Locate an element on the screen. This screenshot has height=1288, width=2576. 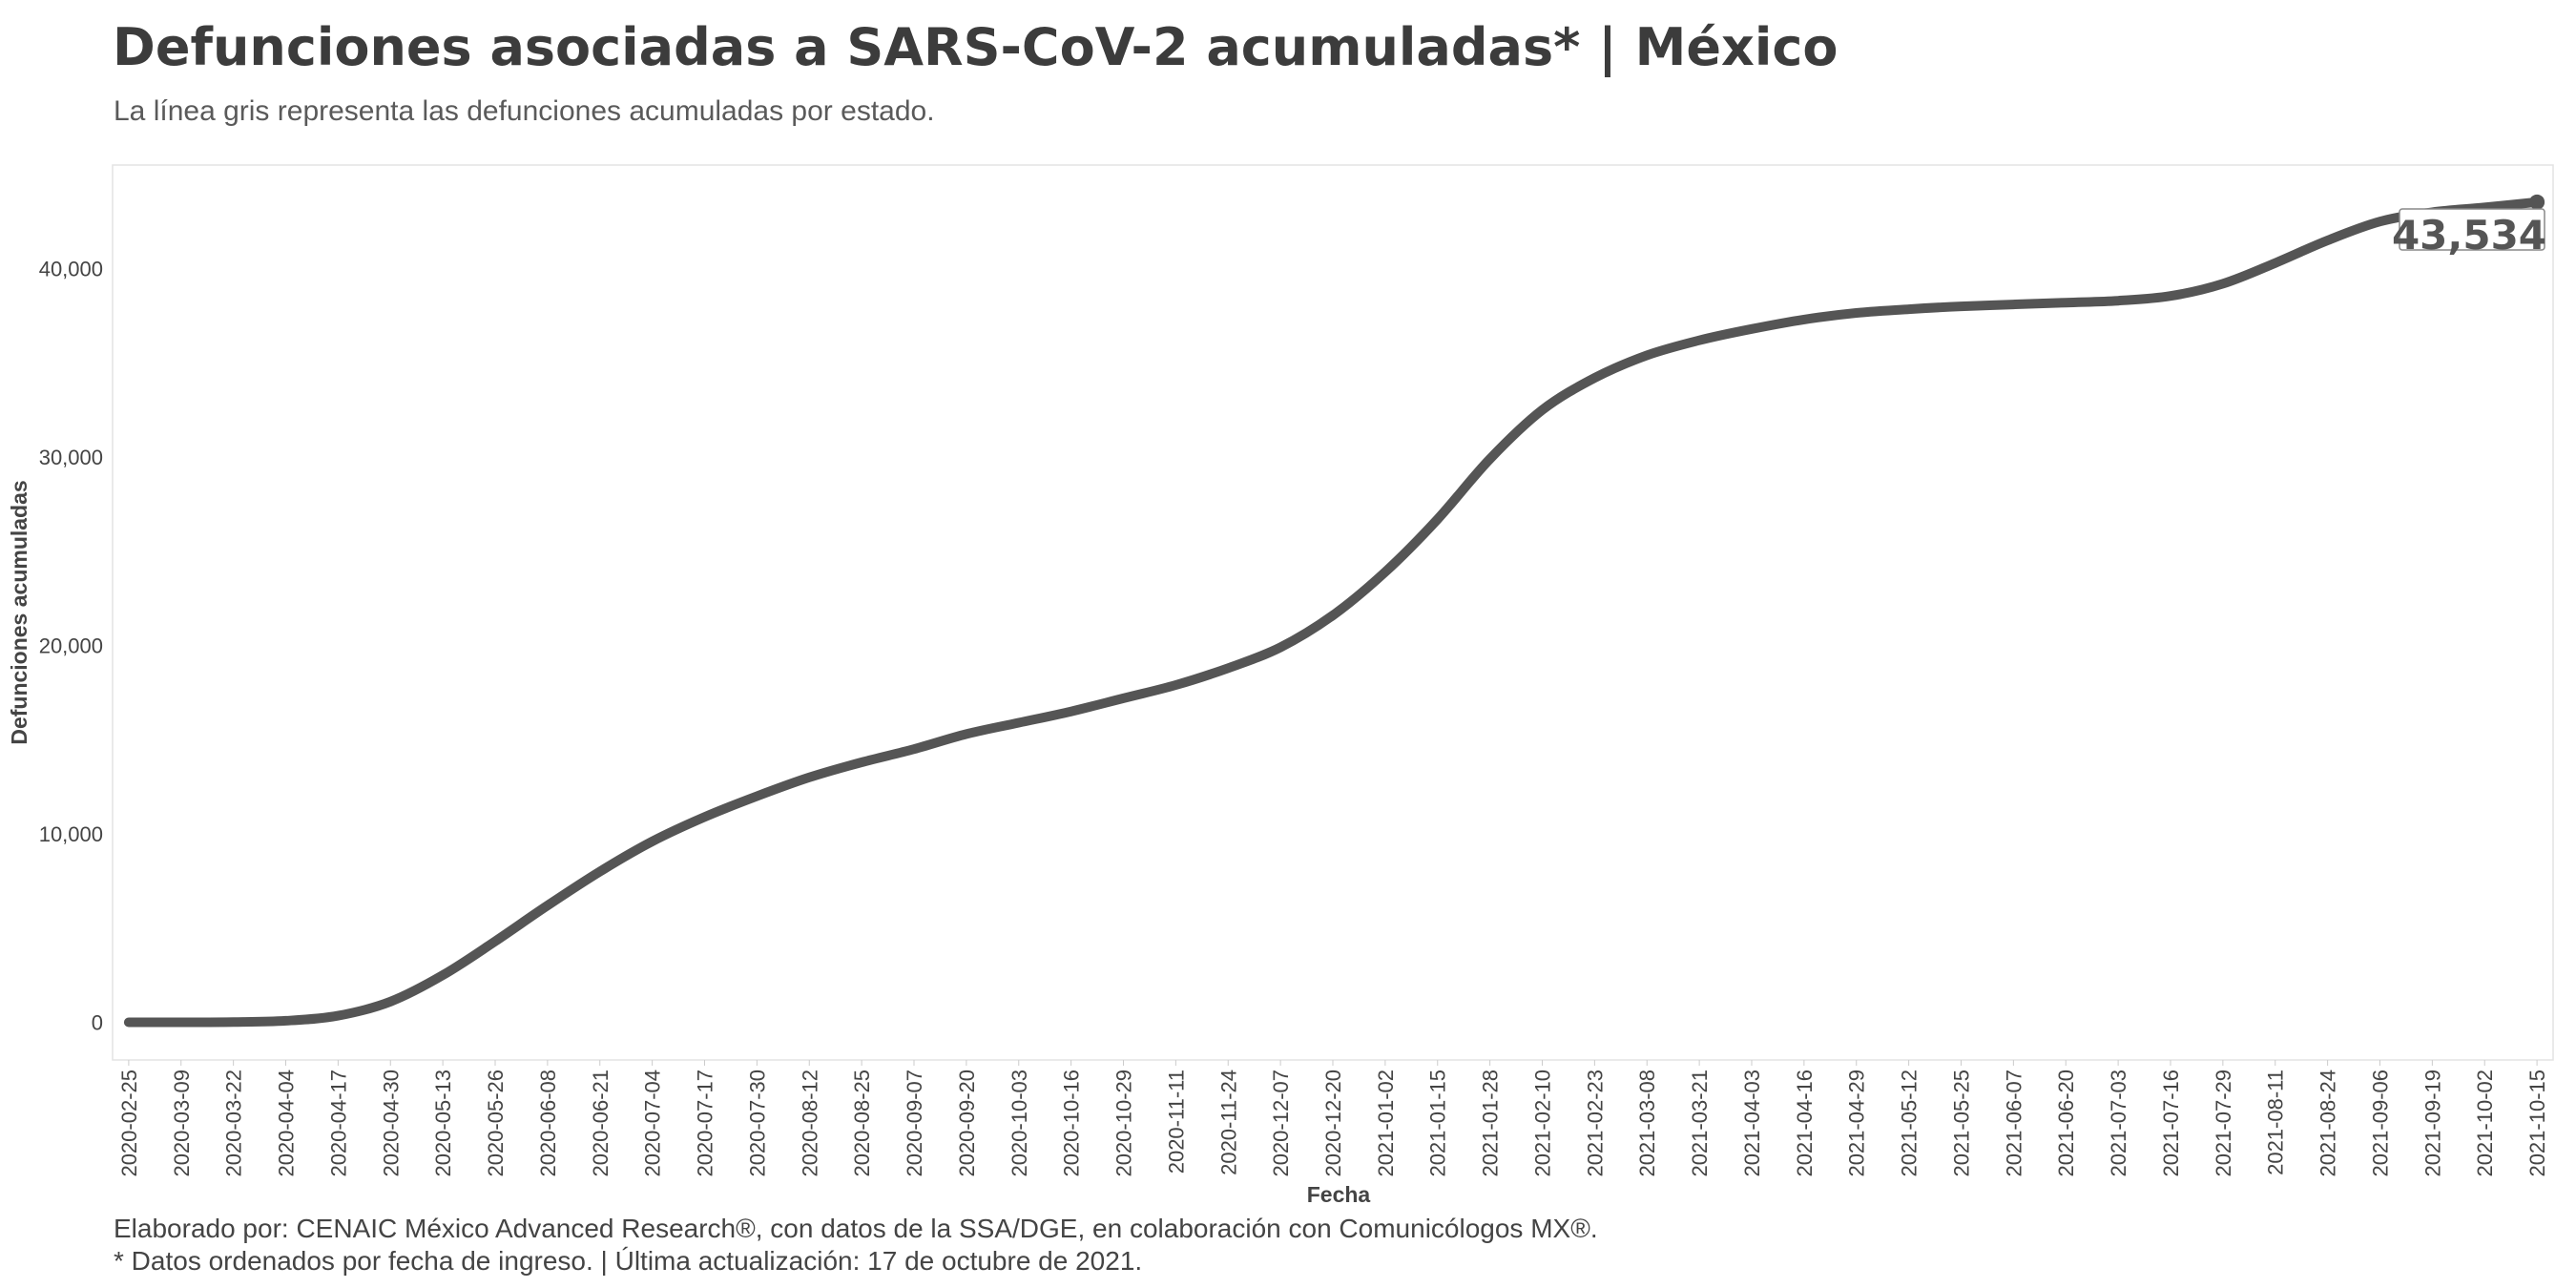
x-tick-label: 2020-05-26 is located at coordinates (496, 1123).